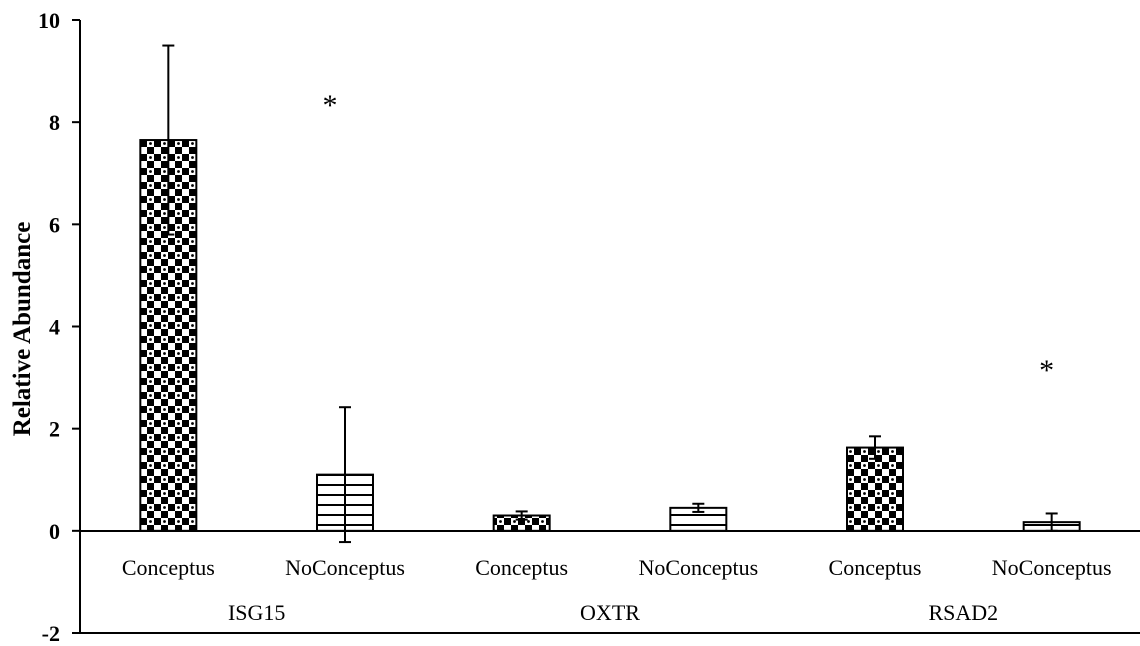 This screenshot has width=1140, height=646. What do you see at coordinates (875, 489) in the screenshot?
I see `bar-rsad2-conceptus` at bounding box center [875, 489].